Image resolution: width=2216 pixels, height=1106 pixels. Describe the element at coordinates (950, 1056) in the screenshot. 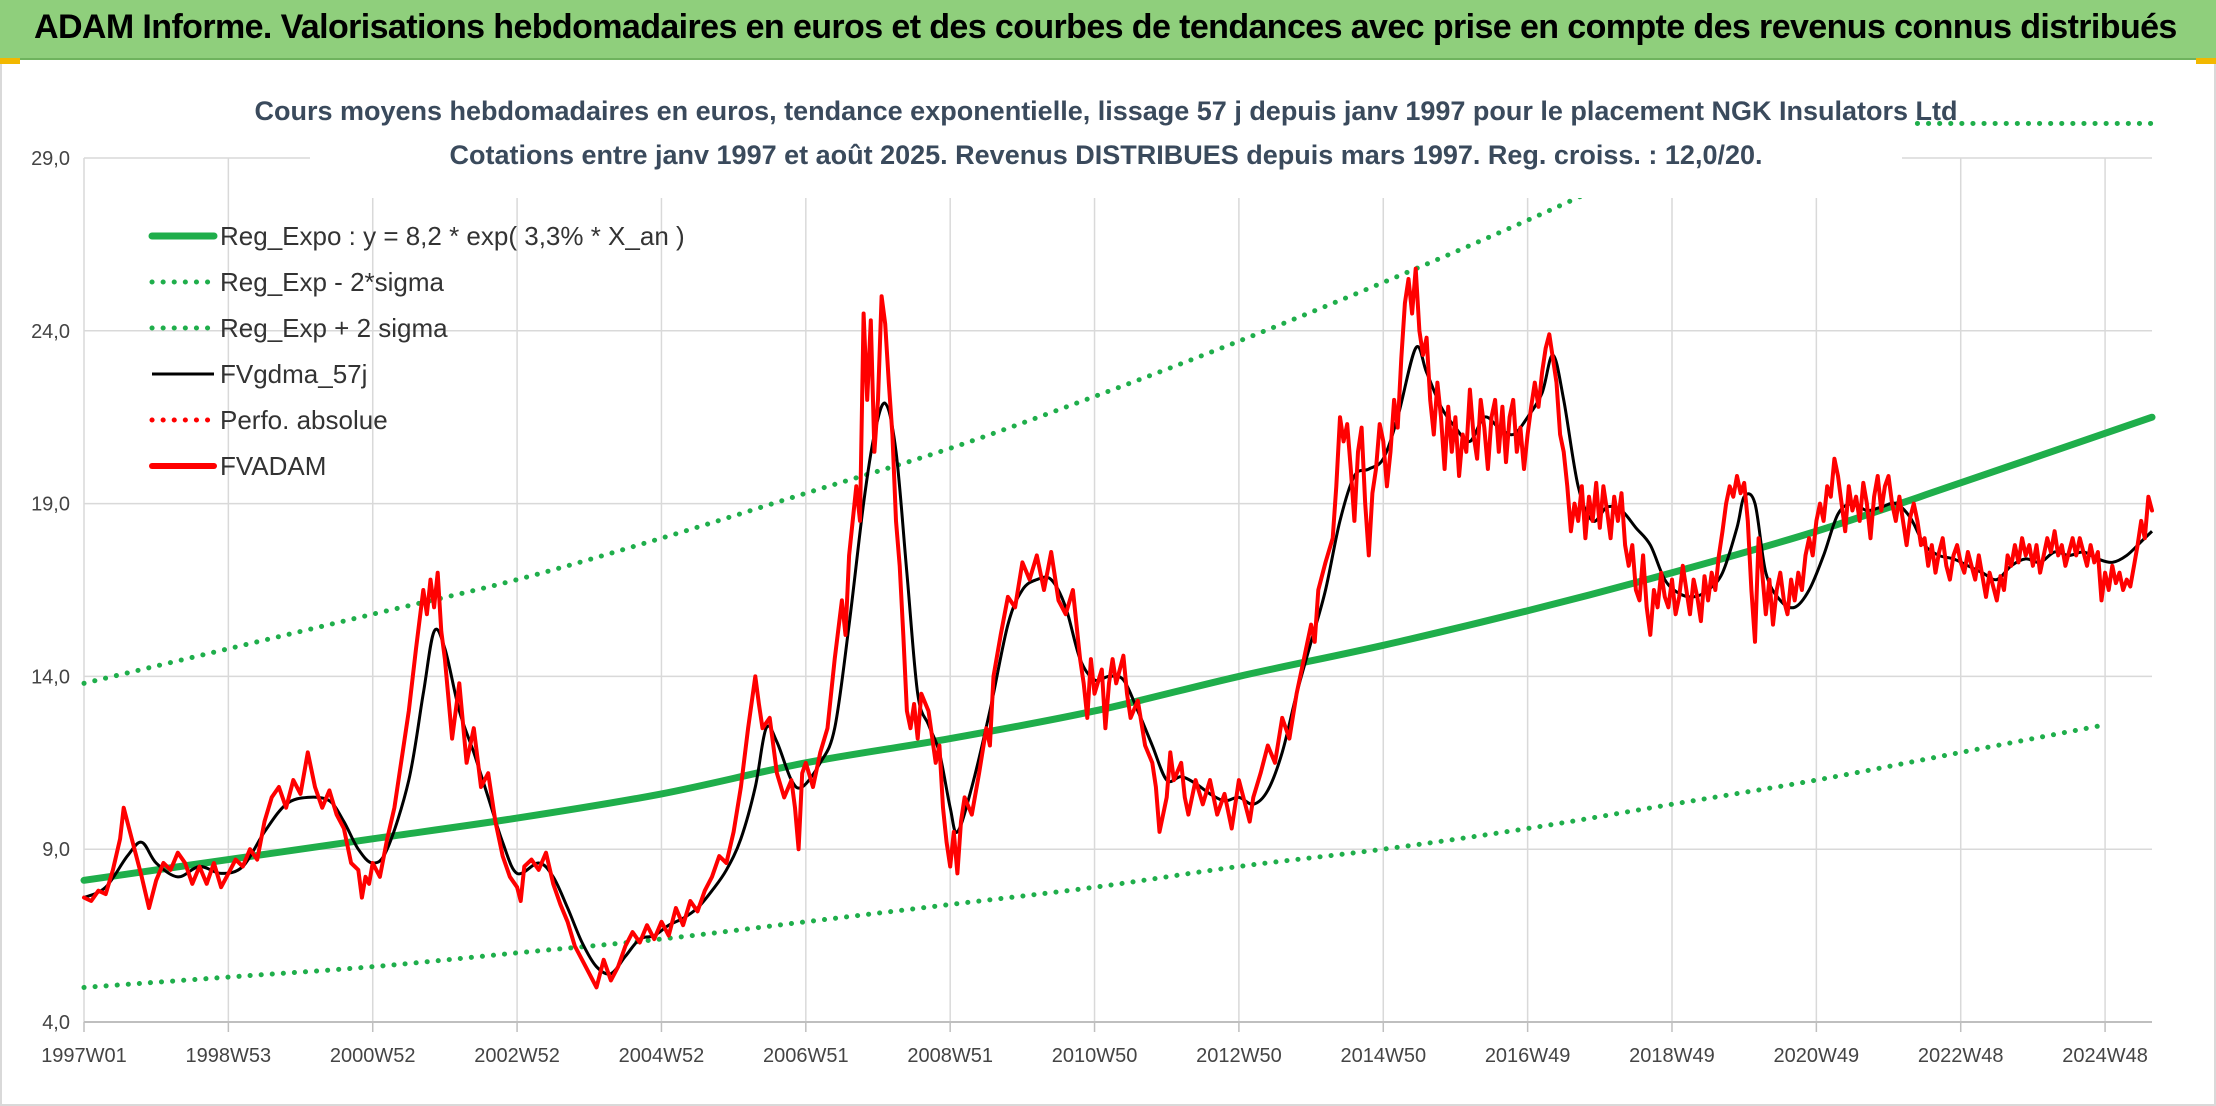

I see `x-tick-label: 2008W51` at that location.